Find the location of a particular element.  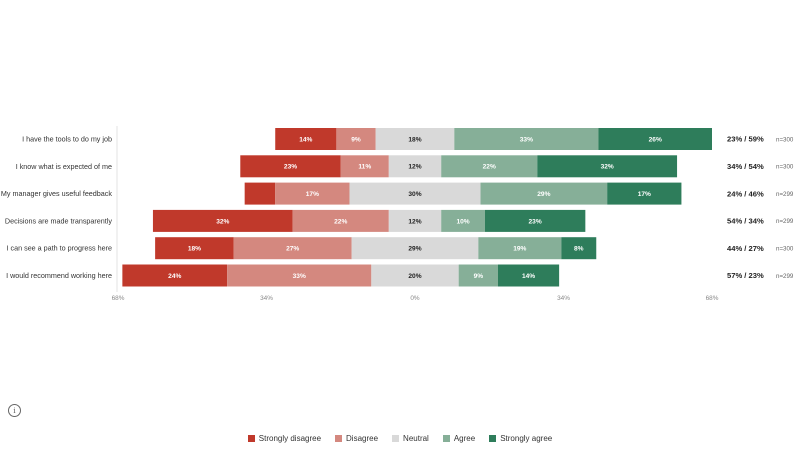

category-label: I can see a path to progress here is located at coordinates (59, 248).